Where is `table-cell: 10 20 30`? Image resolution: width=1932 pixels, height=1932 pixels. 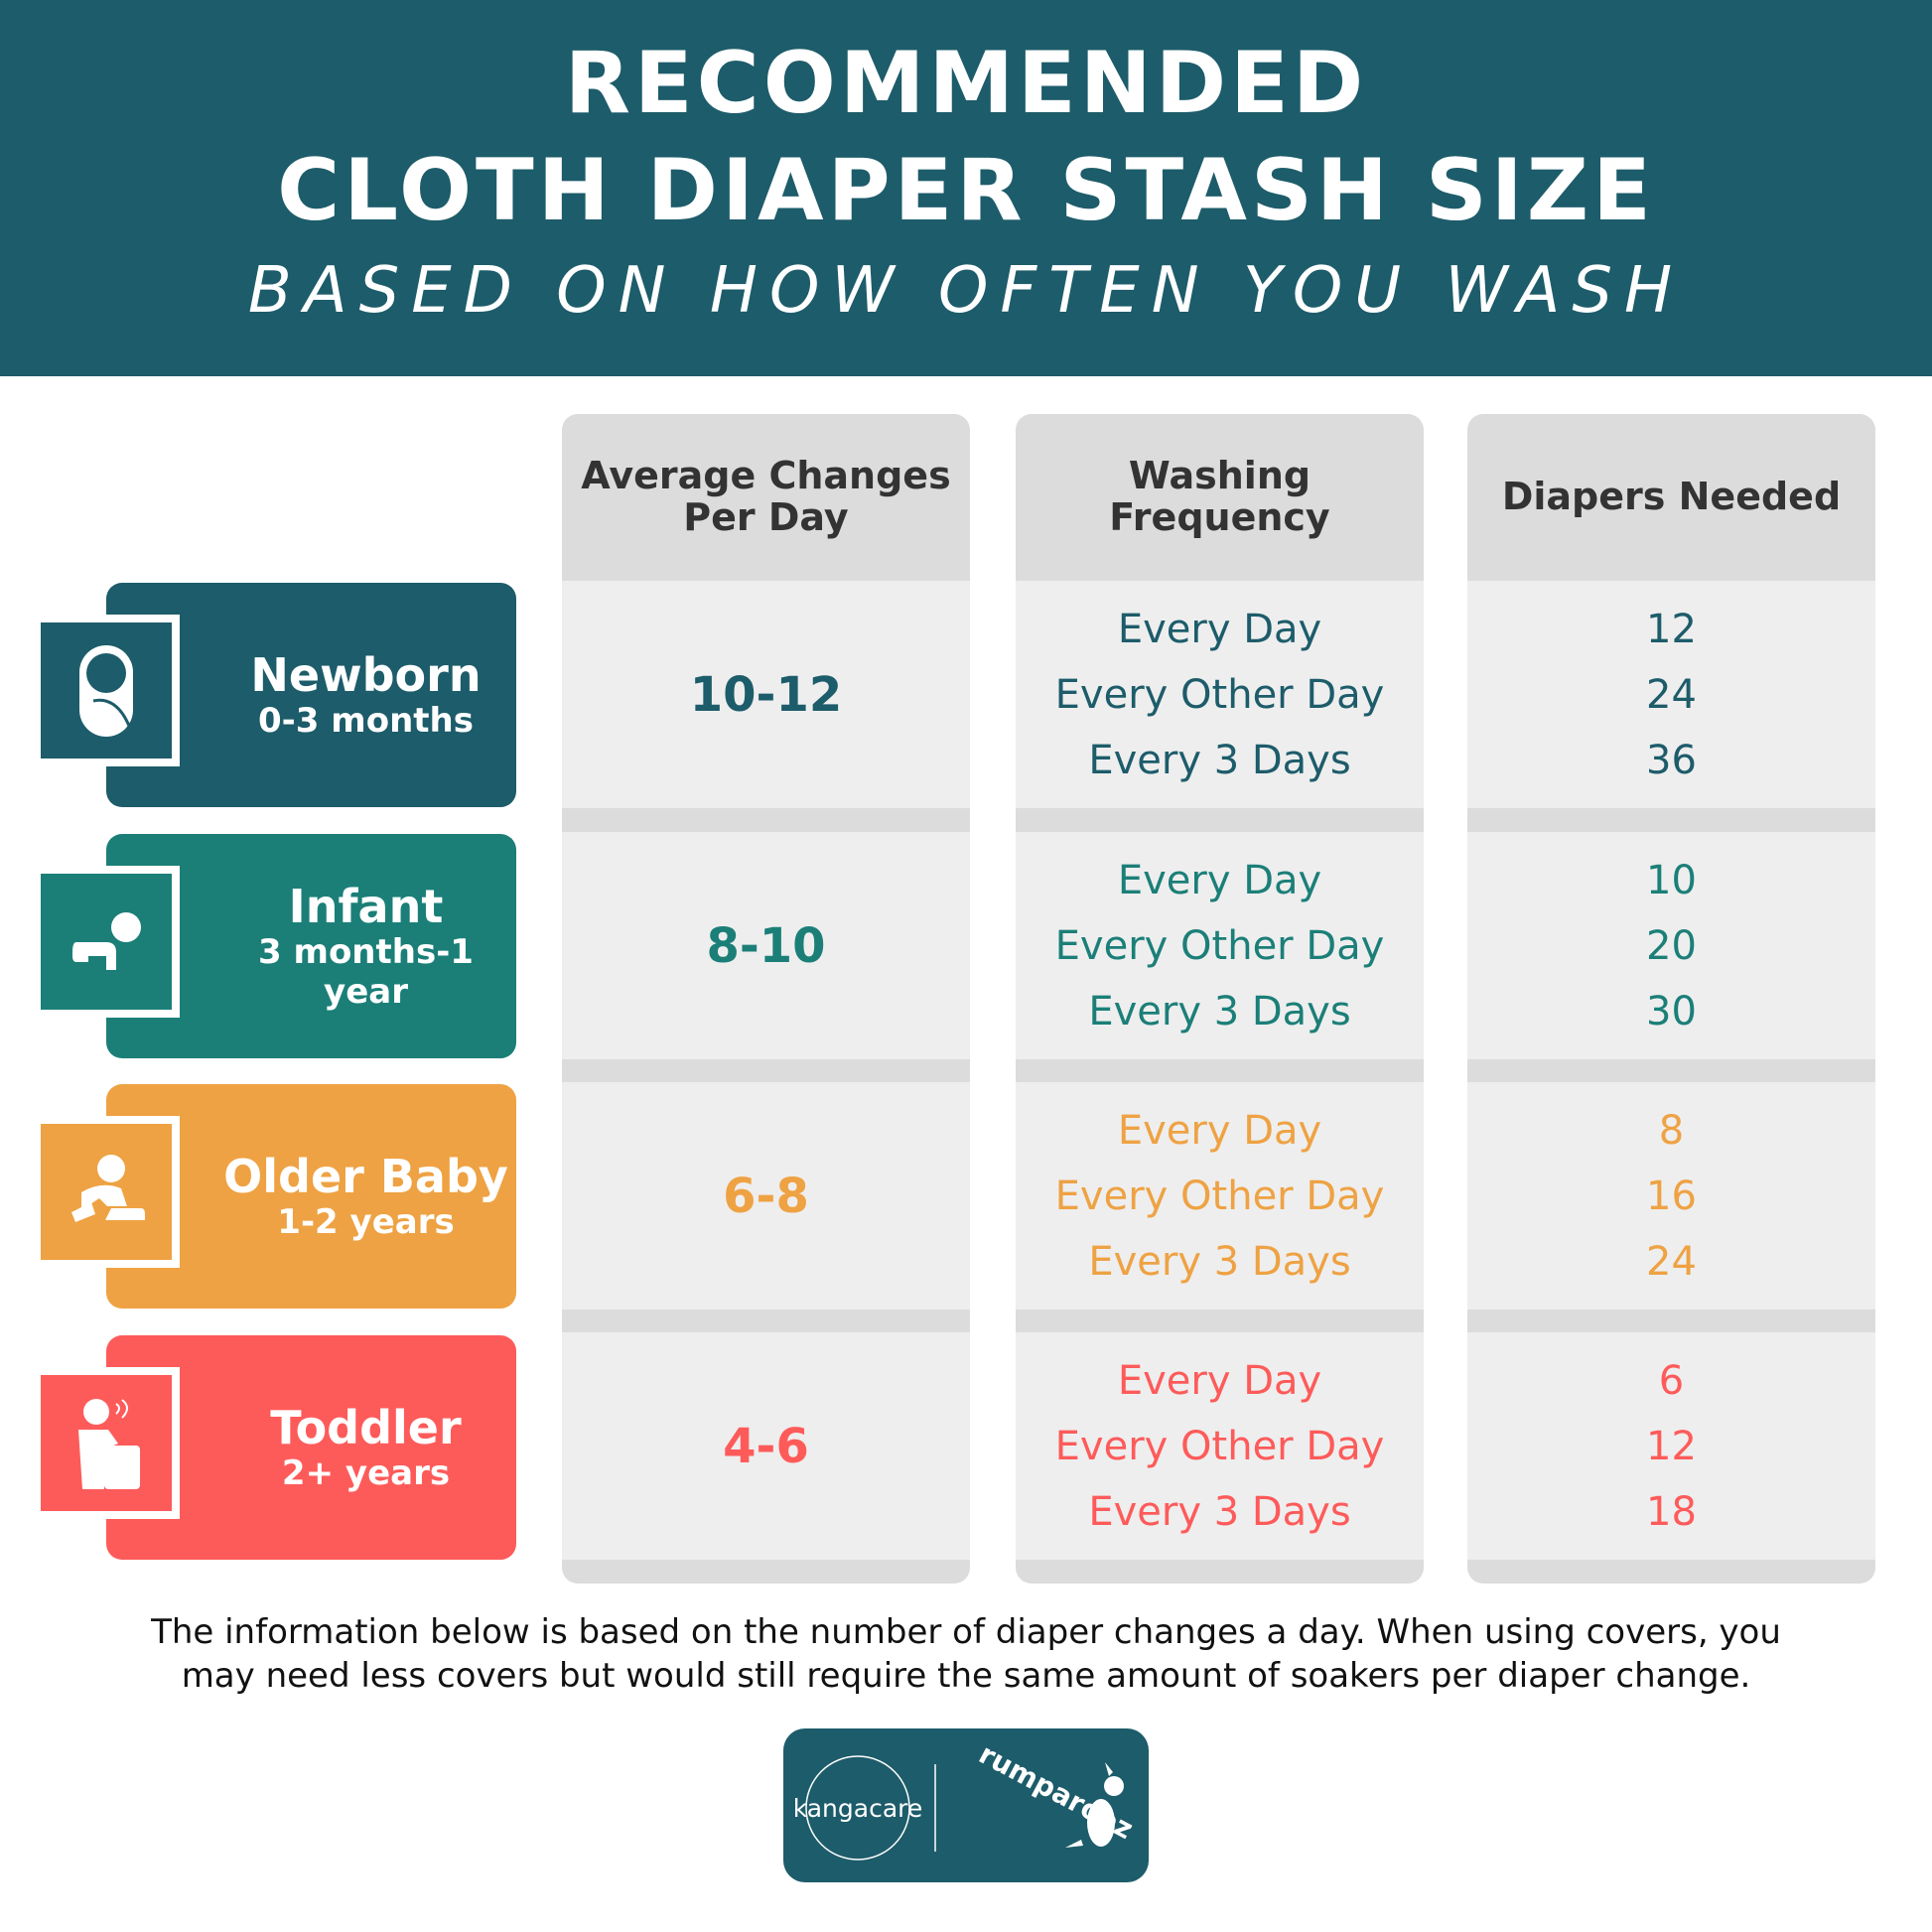
table-cell: 10 20 30 is located at coordinates (1671, 946).